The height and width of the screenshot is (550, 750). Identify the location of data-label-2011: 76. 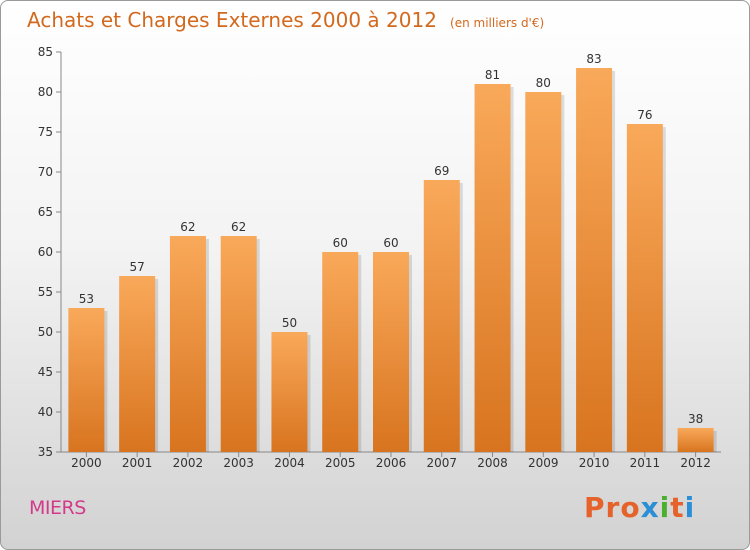
(644, 115).